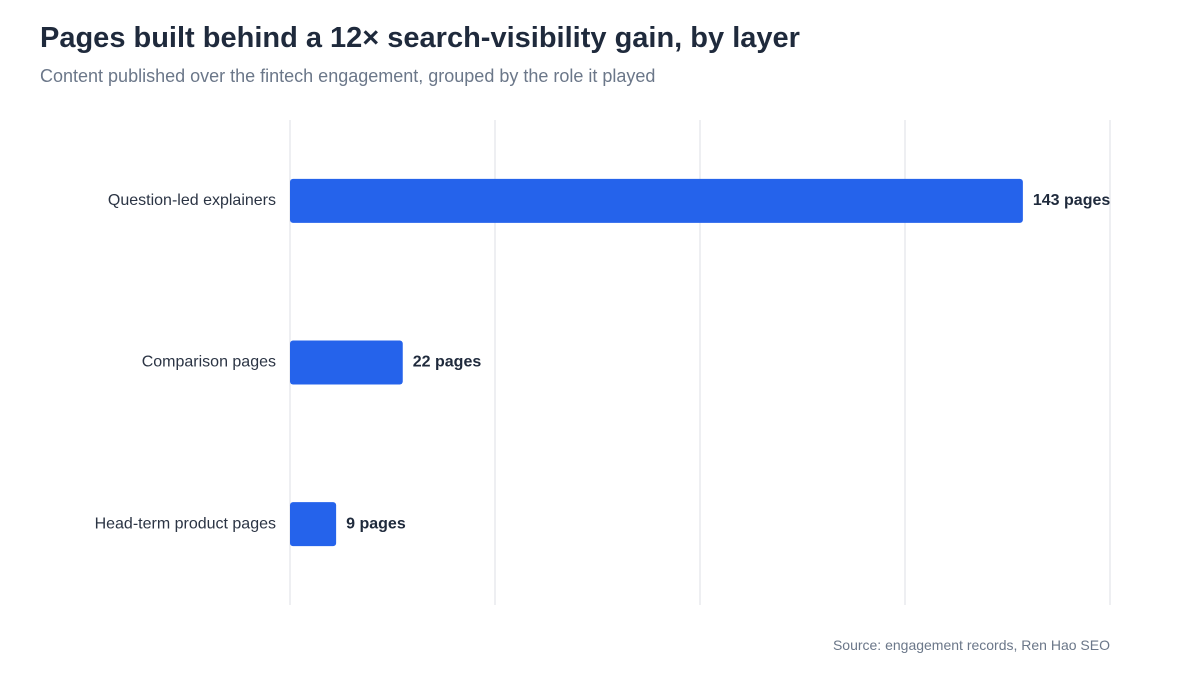 This screenshot has width=1200, height=675. I want to click on source-note: Source: engagement records, Ren Hao SEO, so click(971, 645).